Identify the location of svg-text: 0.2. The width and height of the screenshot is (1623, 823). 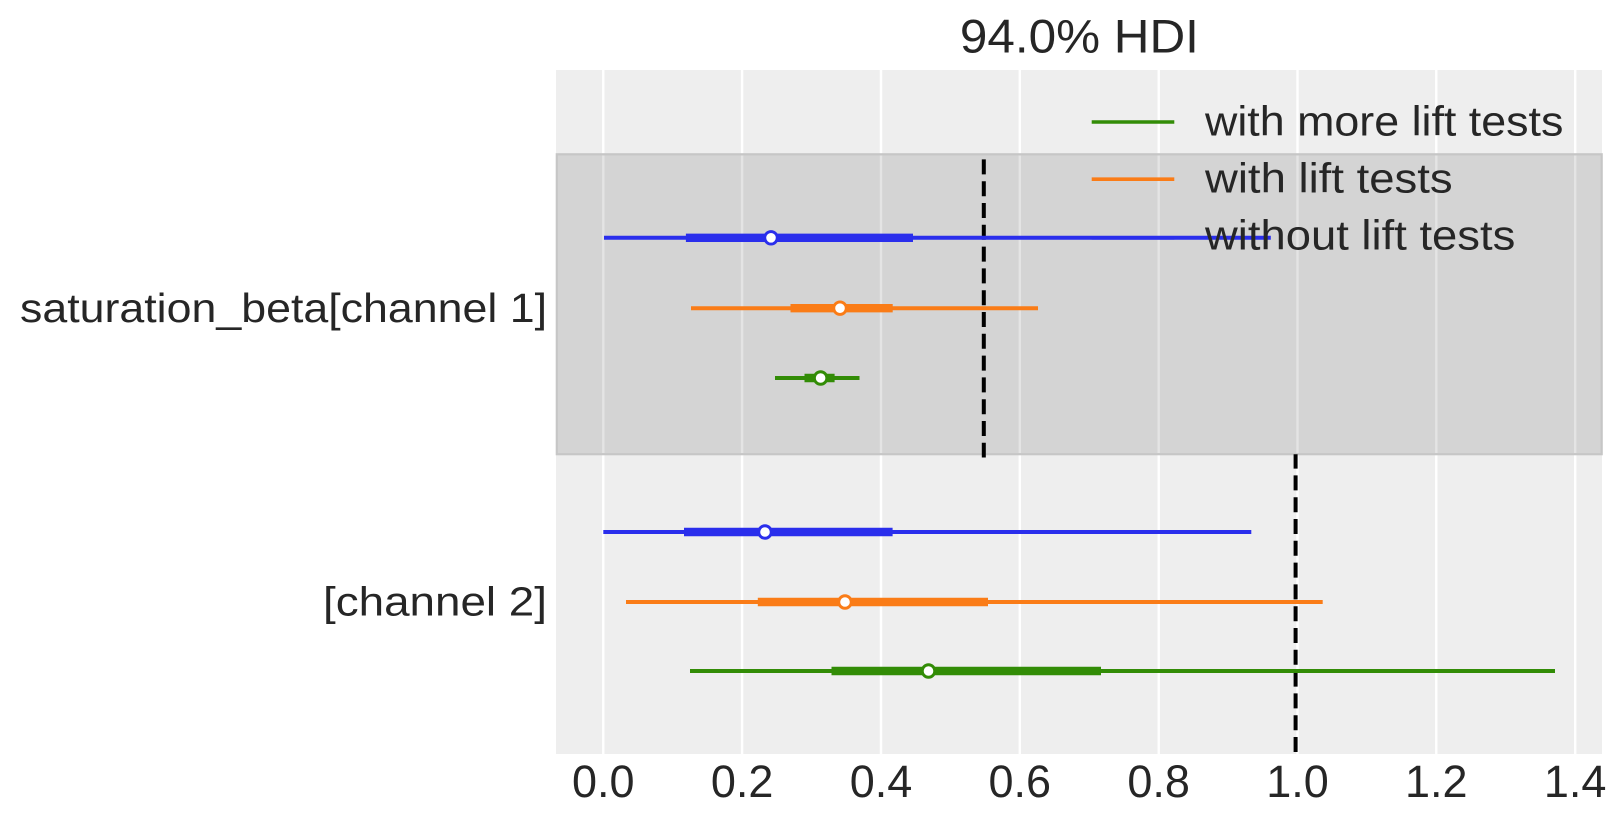
(742, 781).